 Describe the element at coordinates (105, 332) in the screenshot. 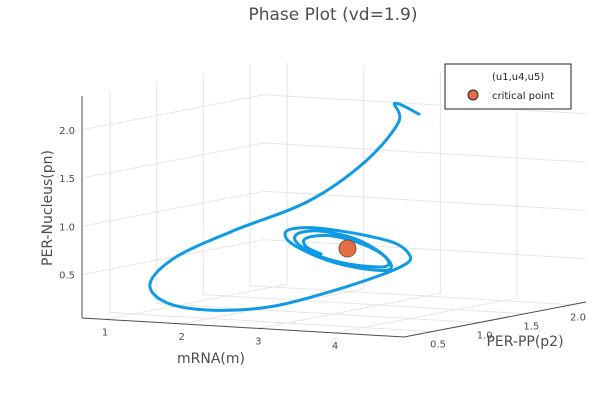

I see `x-tick-label: 1` at that location.